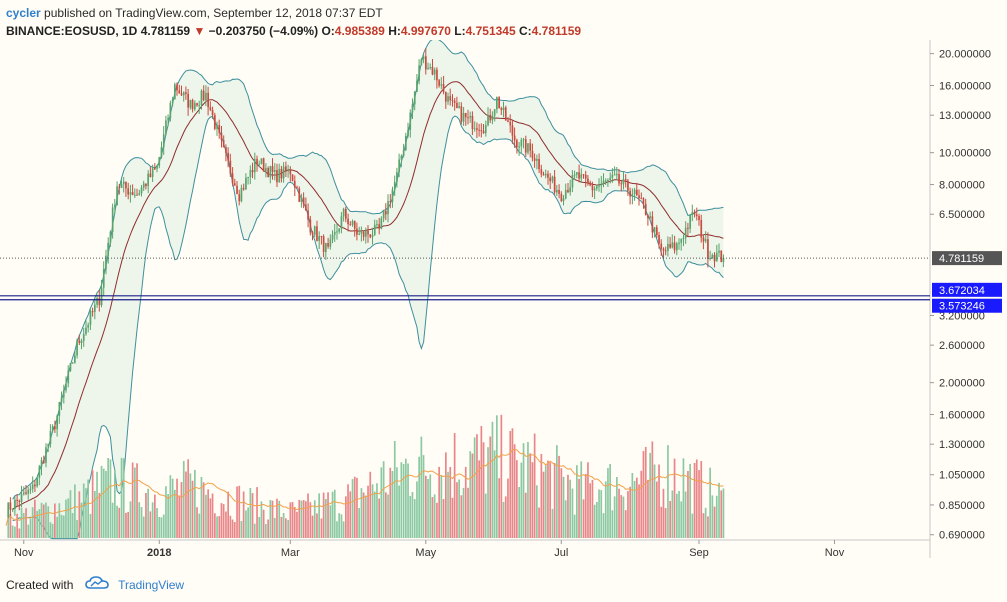  I want to click on y-tick-label: 1.300000, so click(962, 445).